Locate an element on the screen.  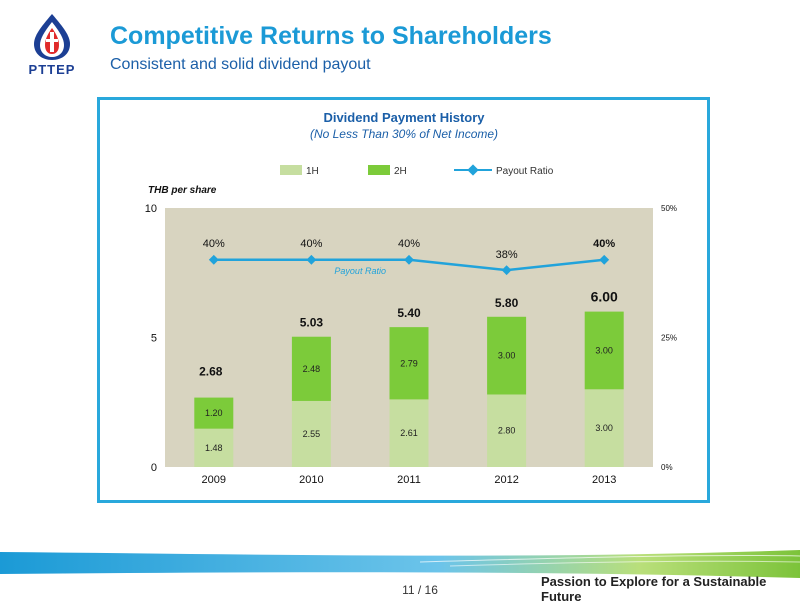
pttep-logo: PTTEP is located at coordinates (52, 45).